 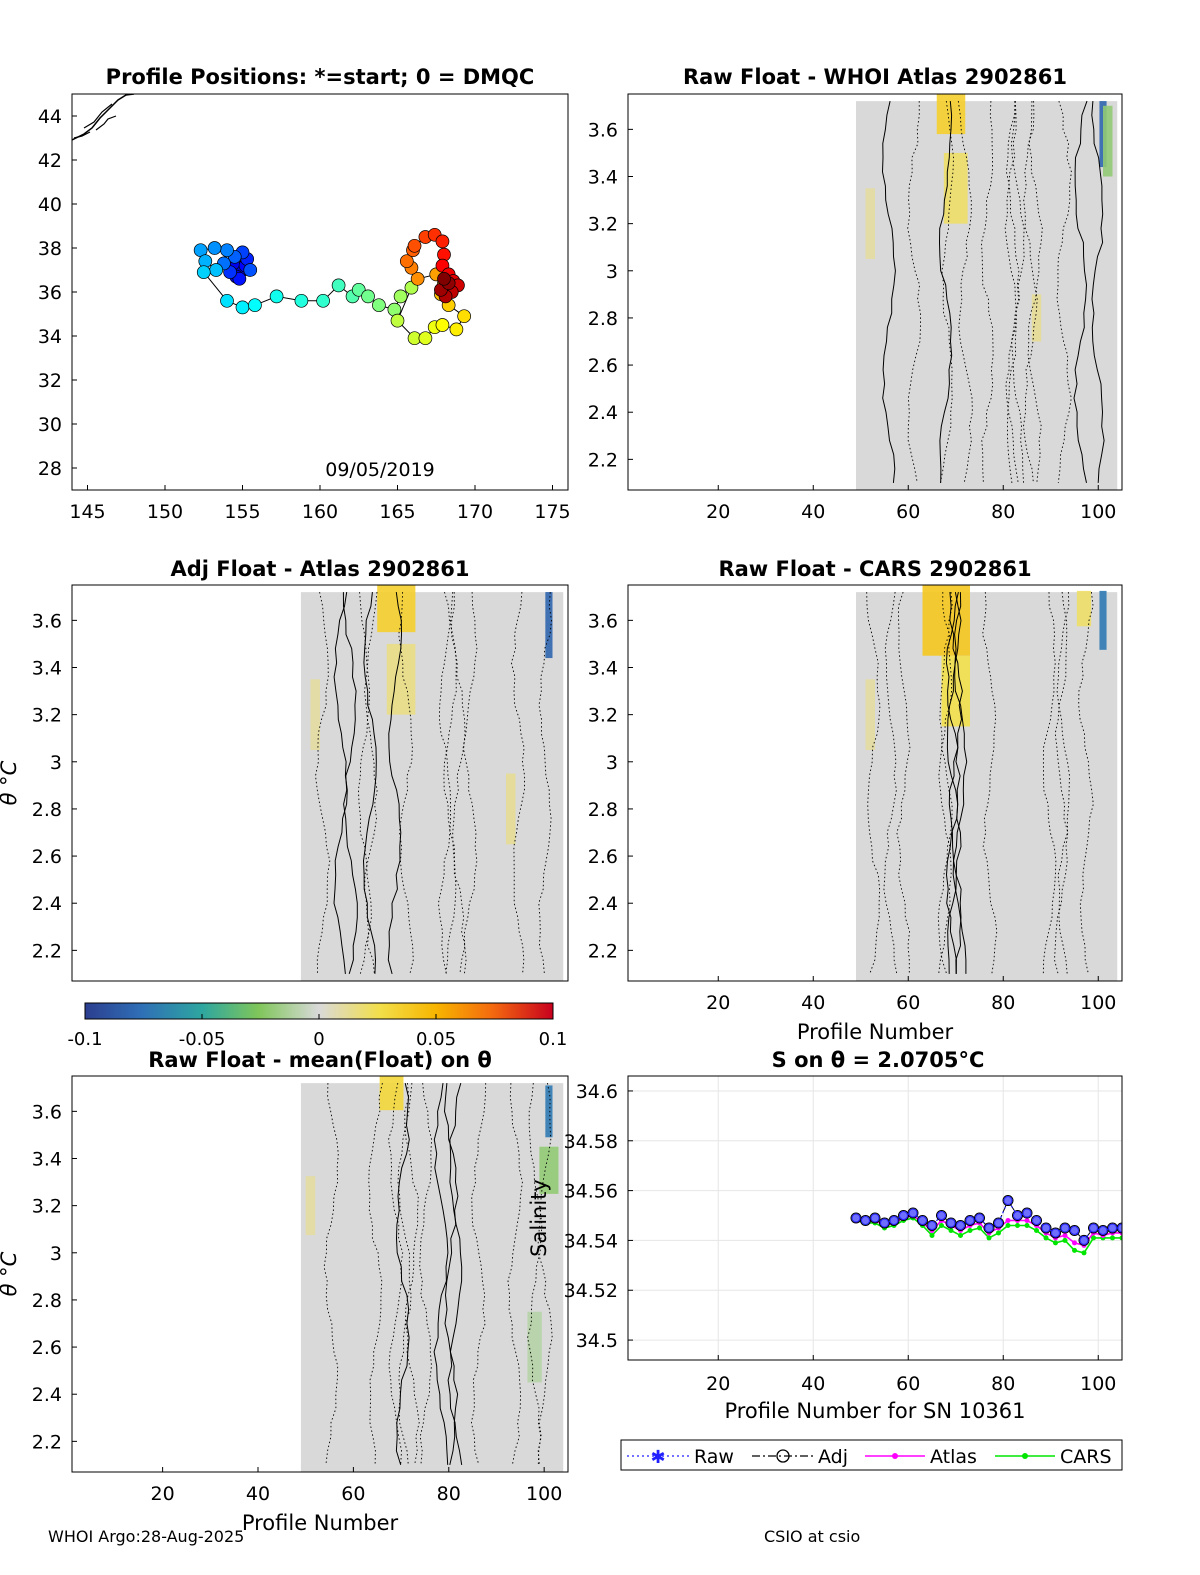 I want to click on map-date: 09/05/2019, so click(x=380, y=470).